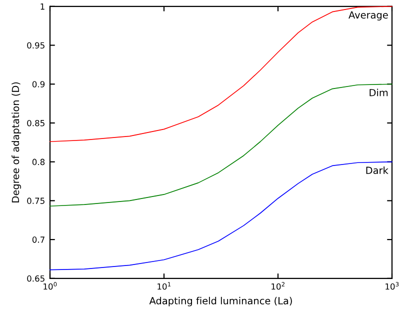  What do you see at coordinates (377, 170) in the screenshot?
I see `series-label: Dark` at bounding box center [377, 170].